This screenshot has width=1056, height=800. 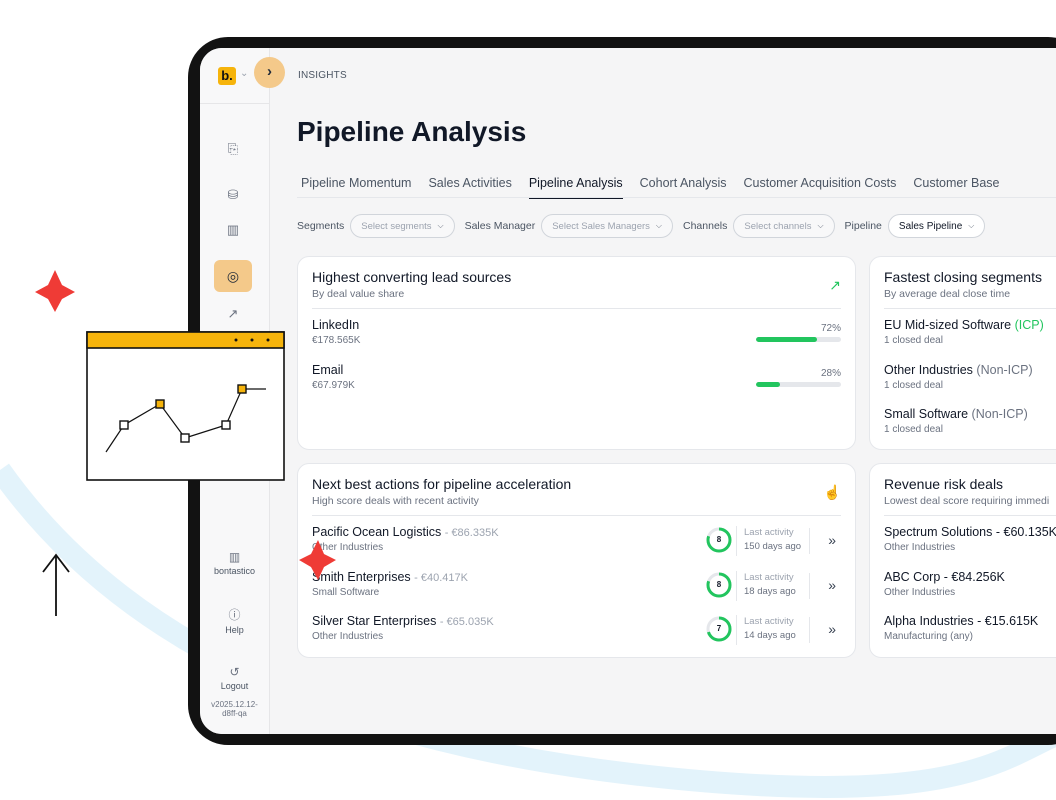 I want to click on last-activity-value: 150 days ago, so click(x=773, y=546).